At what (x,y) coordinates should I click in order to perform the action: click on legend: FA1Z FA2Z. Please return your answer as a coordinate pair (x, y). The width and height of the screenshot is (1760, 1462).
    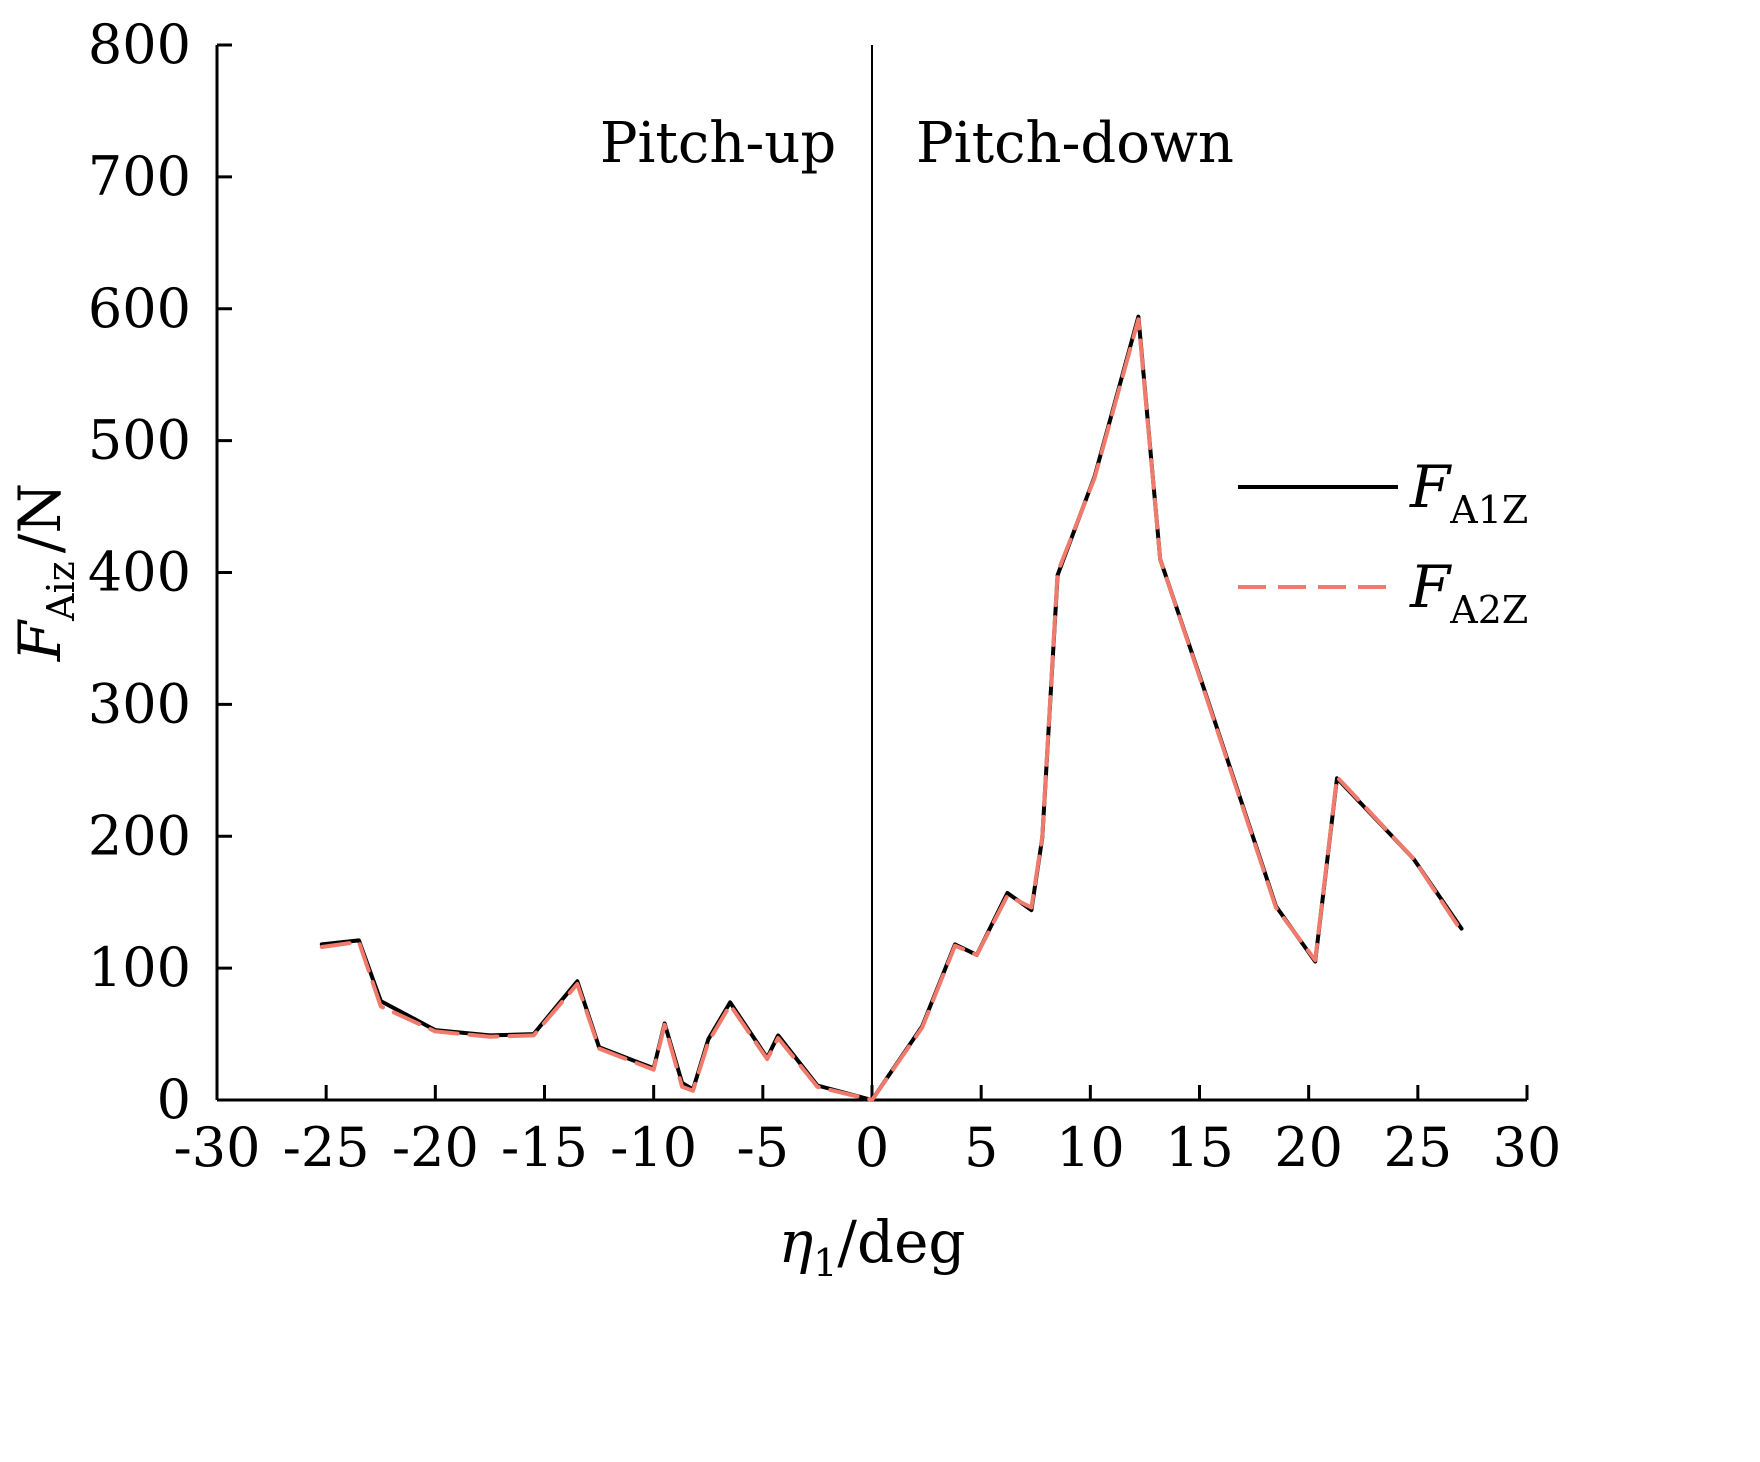
    Looking at the image, I should click on (1383, 542).